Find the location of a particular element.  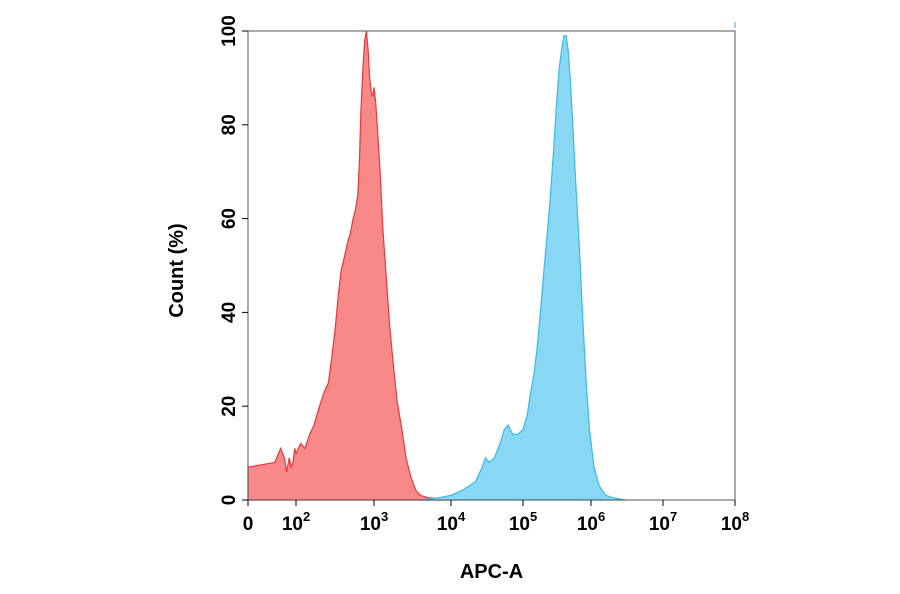

y-tick-label: 100 is located at coordinates (229, 31).